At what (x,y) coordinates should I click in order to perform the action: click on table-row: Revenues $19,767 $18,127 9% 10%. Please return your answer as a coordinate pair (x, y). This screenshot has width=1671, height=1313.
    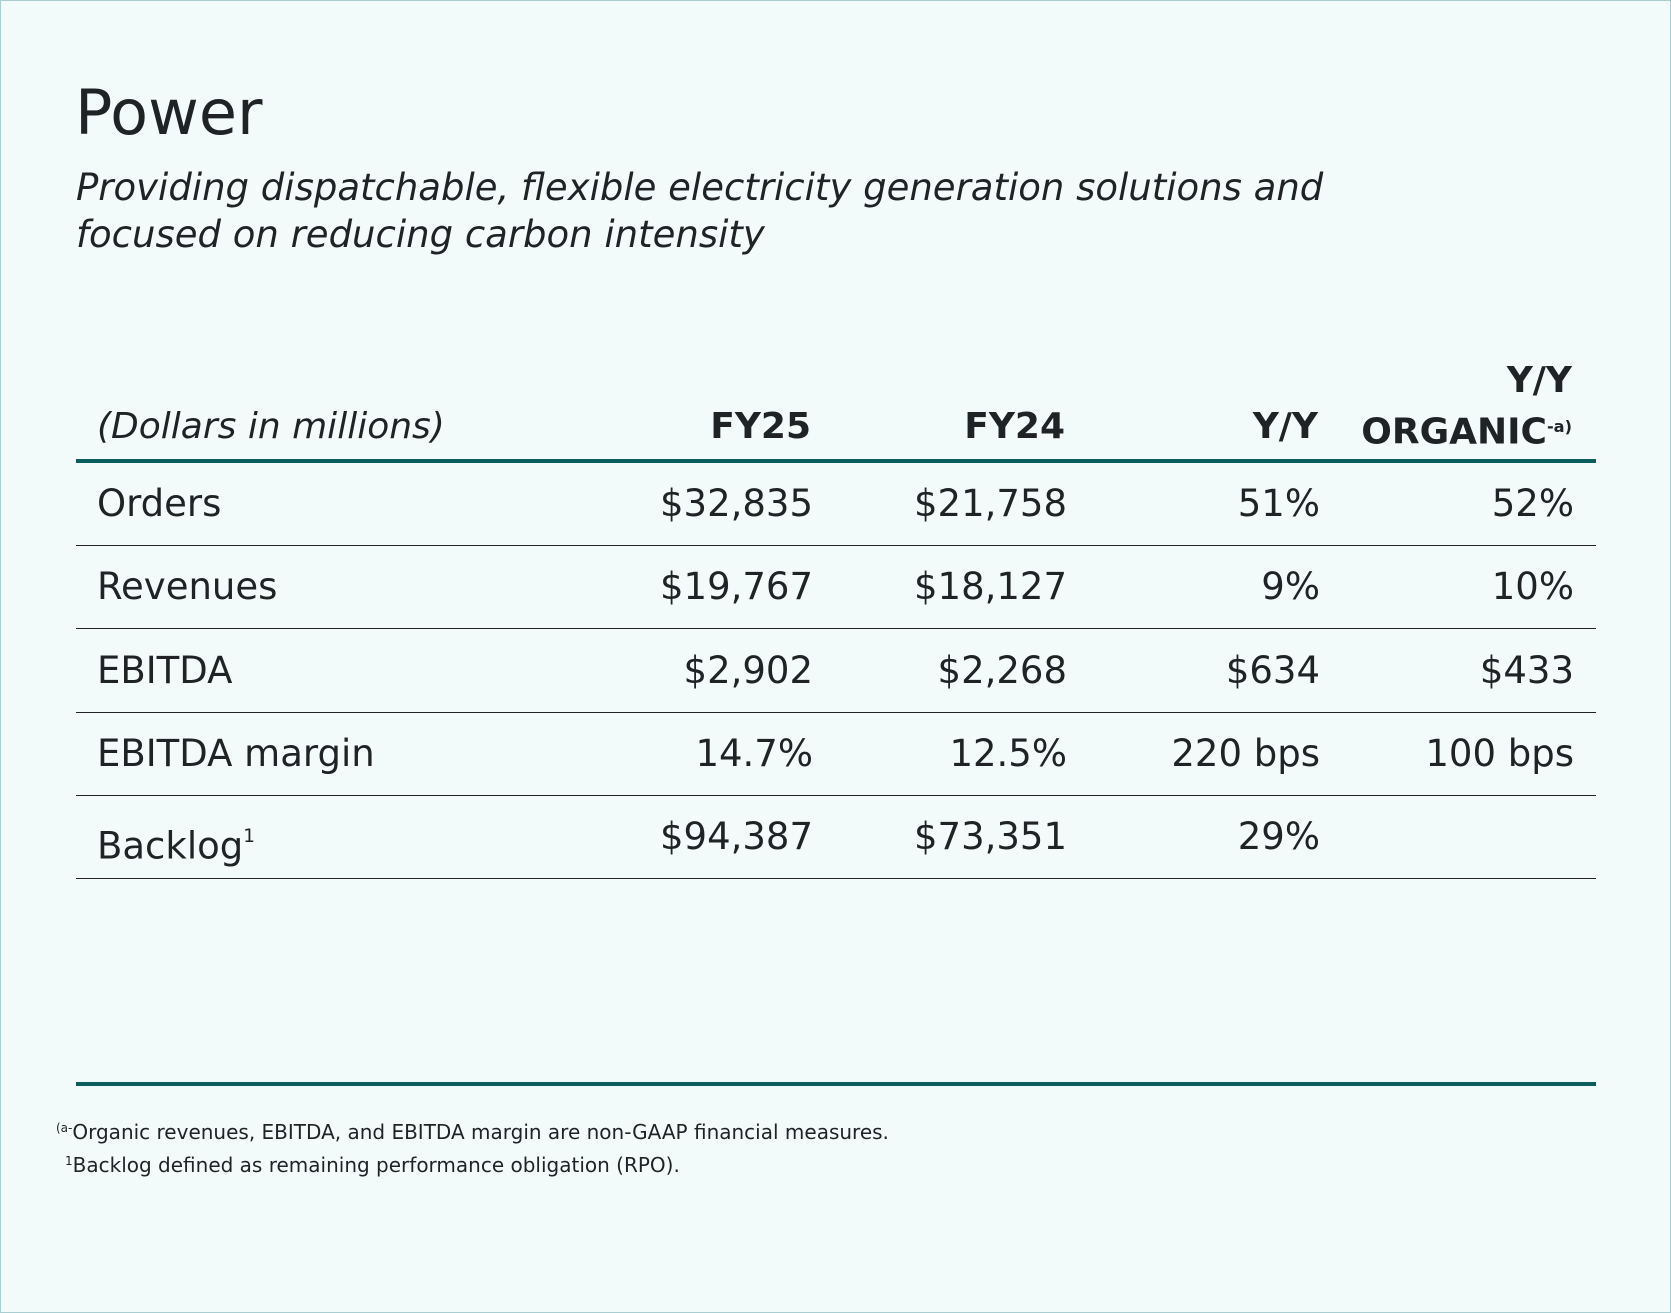
    Looking at the image, I should click on (836, 588).